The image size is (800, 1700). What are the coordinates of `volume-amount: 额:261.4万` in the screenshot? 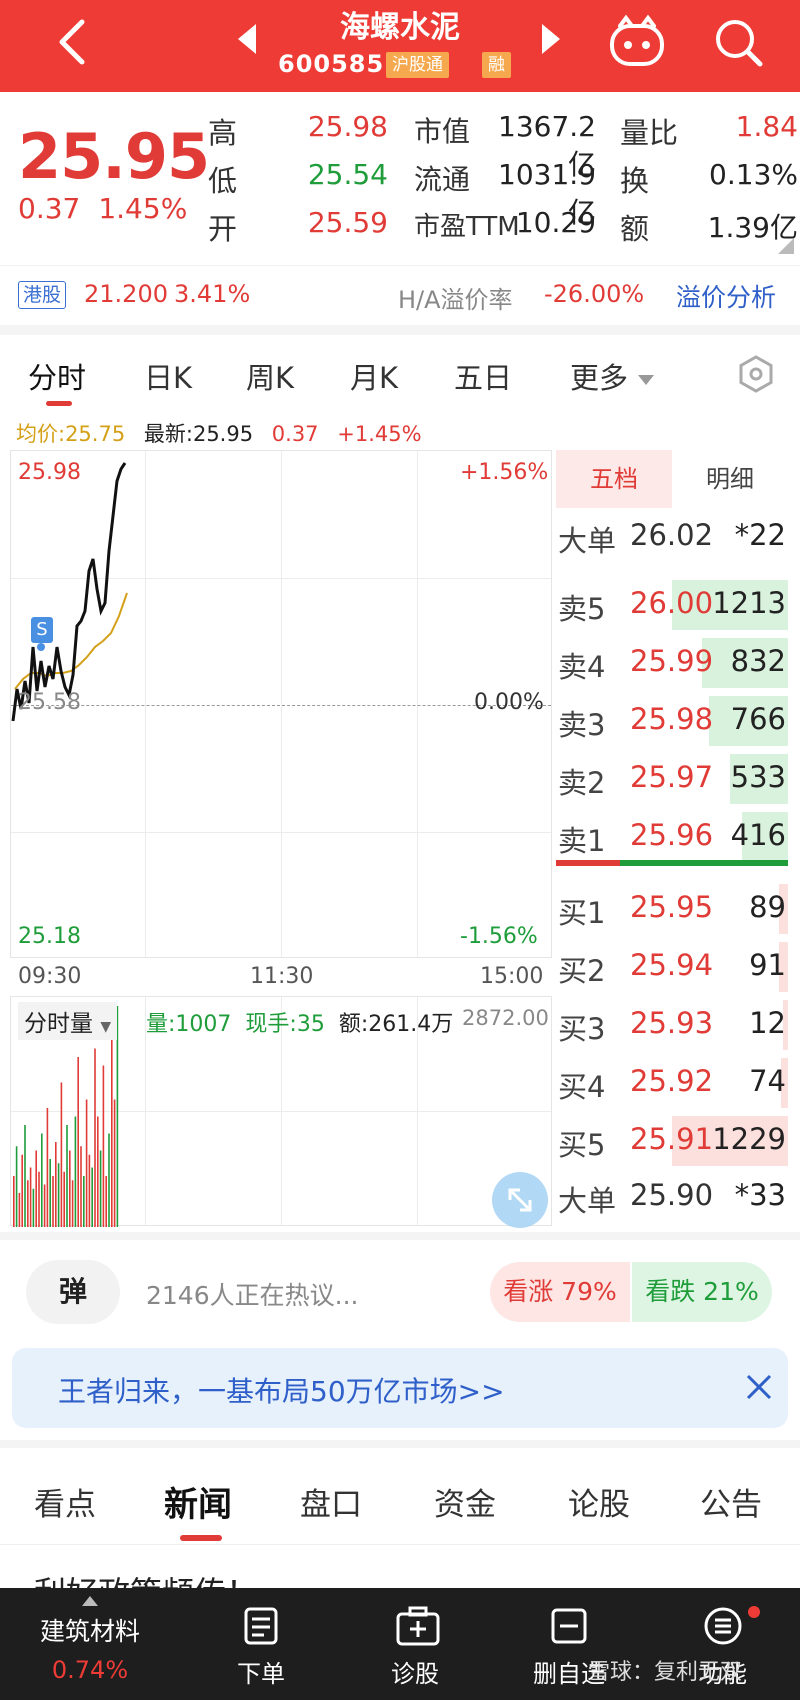 It's located at (396, 1024).